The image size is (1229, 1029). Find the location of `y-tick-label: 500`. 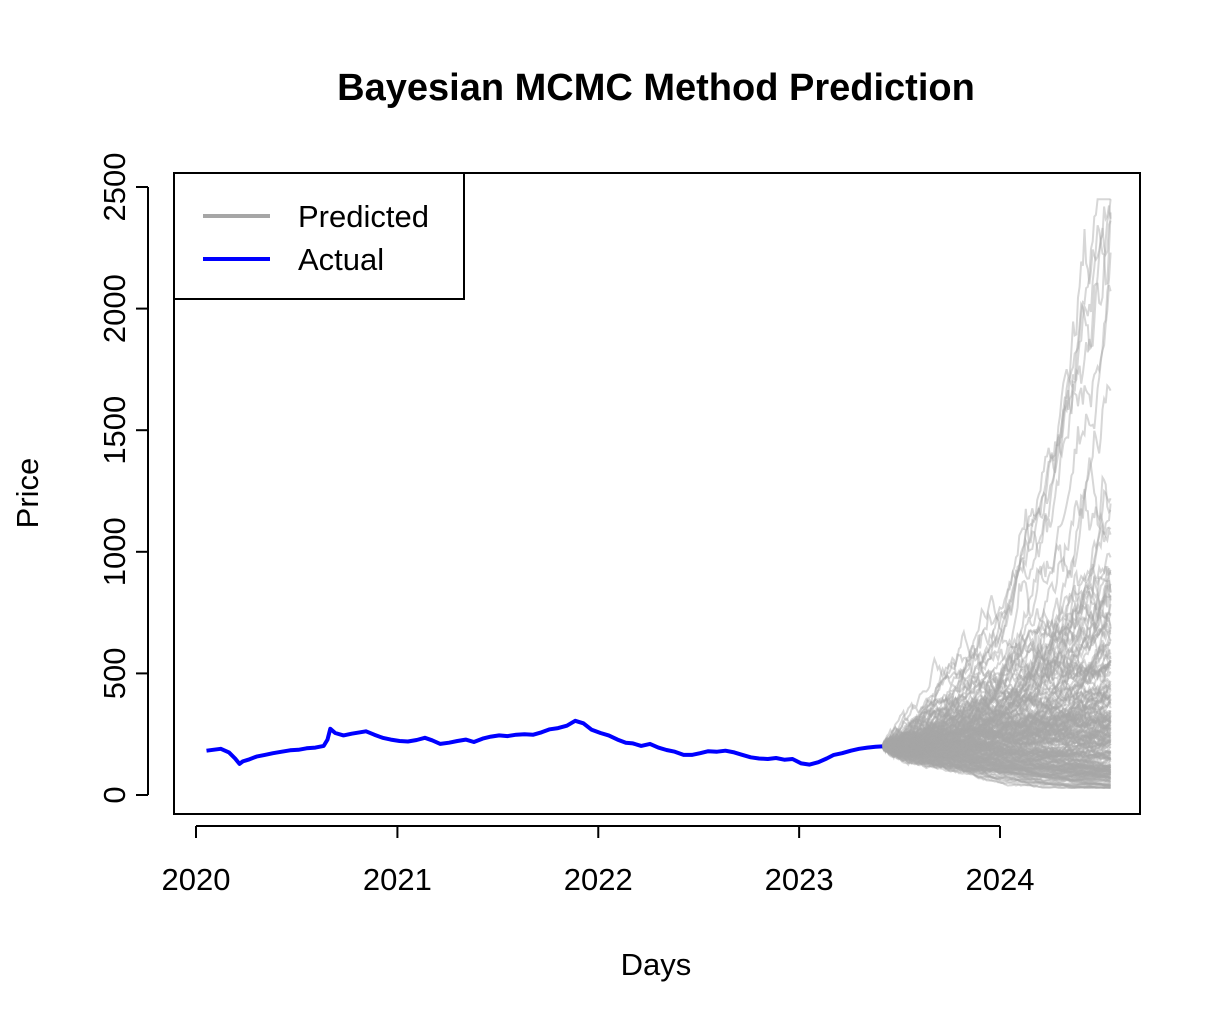

y-tick-label: 500 is located at coordinates (114, 674).